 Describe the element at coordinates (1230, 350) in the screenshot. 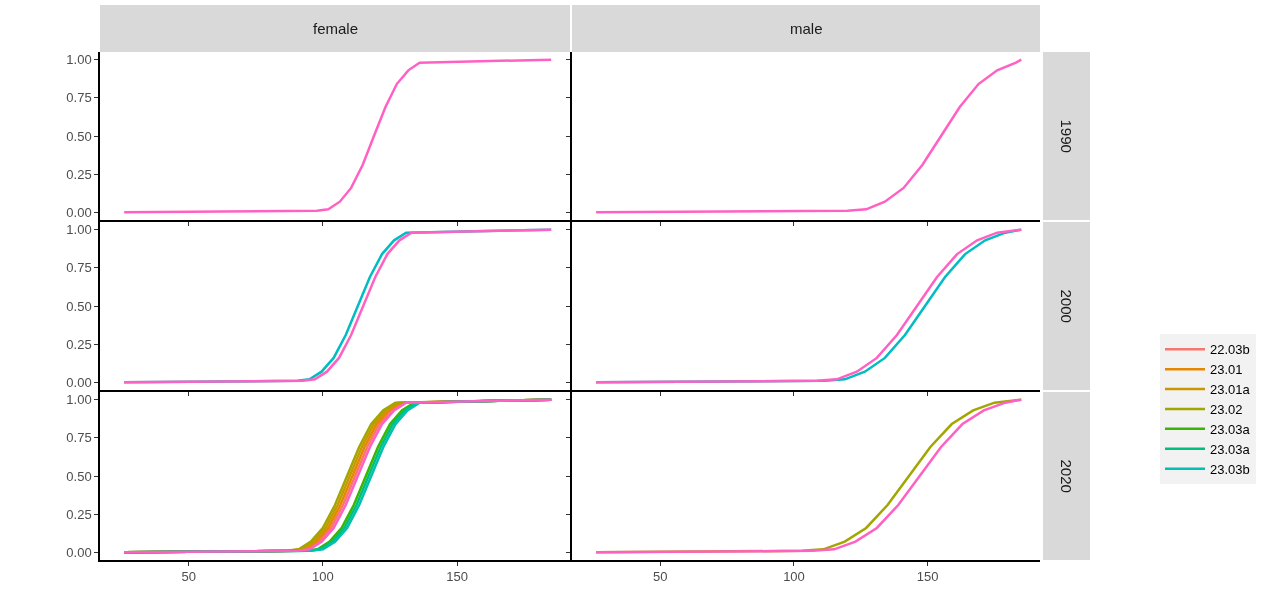

I see `legend-label: 22.03b` at that location.